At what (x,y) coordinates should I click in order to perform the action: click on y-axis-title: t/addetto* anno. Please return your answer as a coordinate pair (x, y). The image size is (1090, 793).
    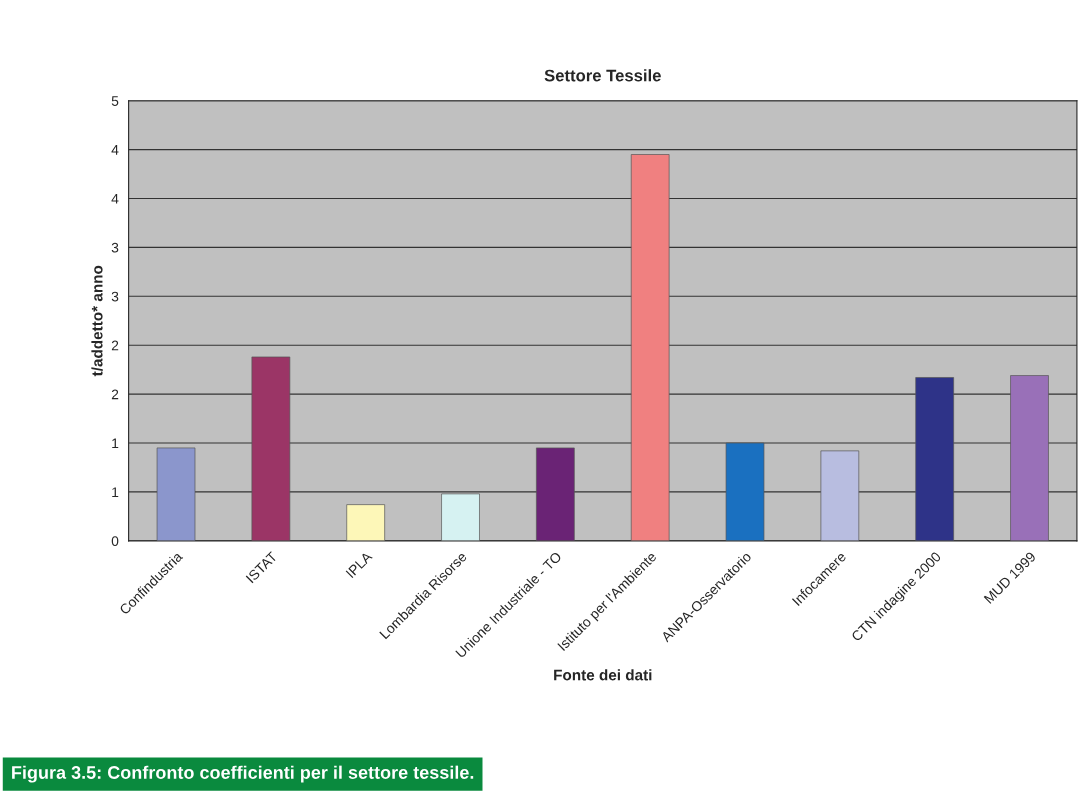
    Looking at the image, I should click on (97, 321).